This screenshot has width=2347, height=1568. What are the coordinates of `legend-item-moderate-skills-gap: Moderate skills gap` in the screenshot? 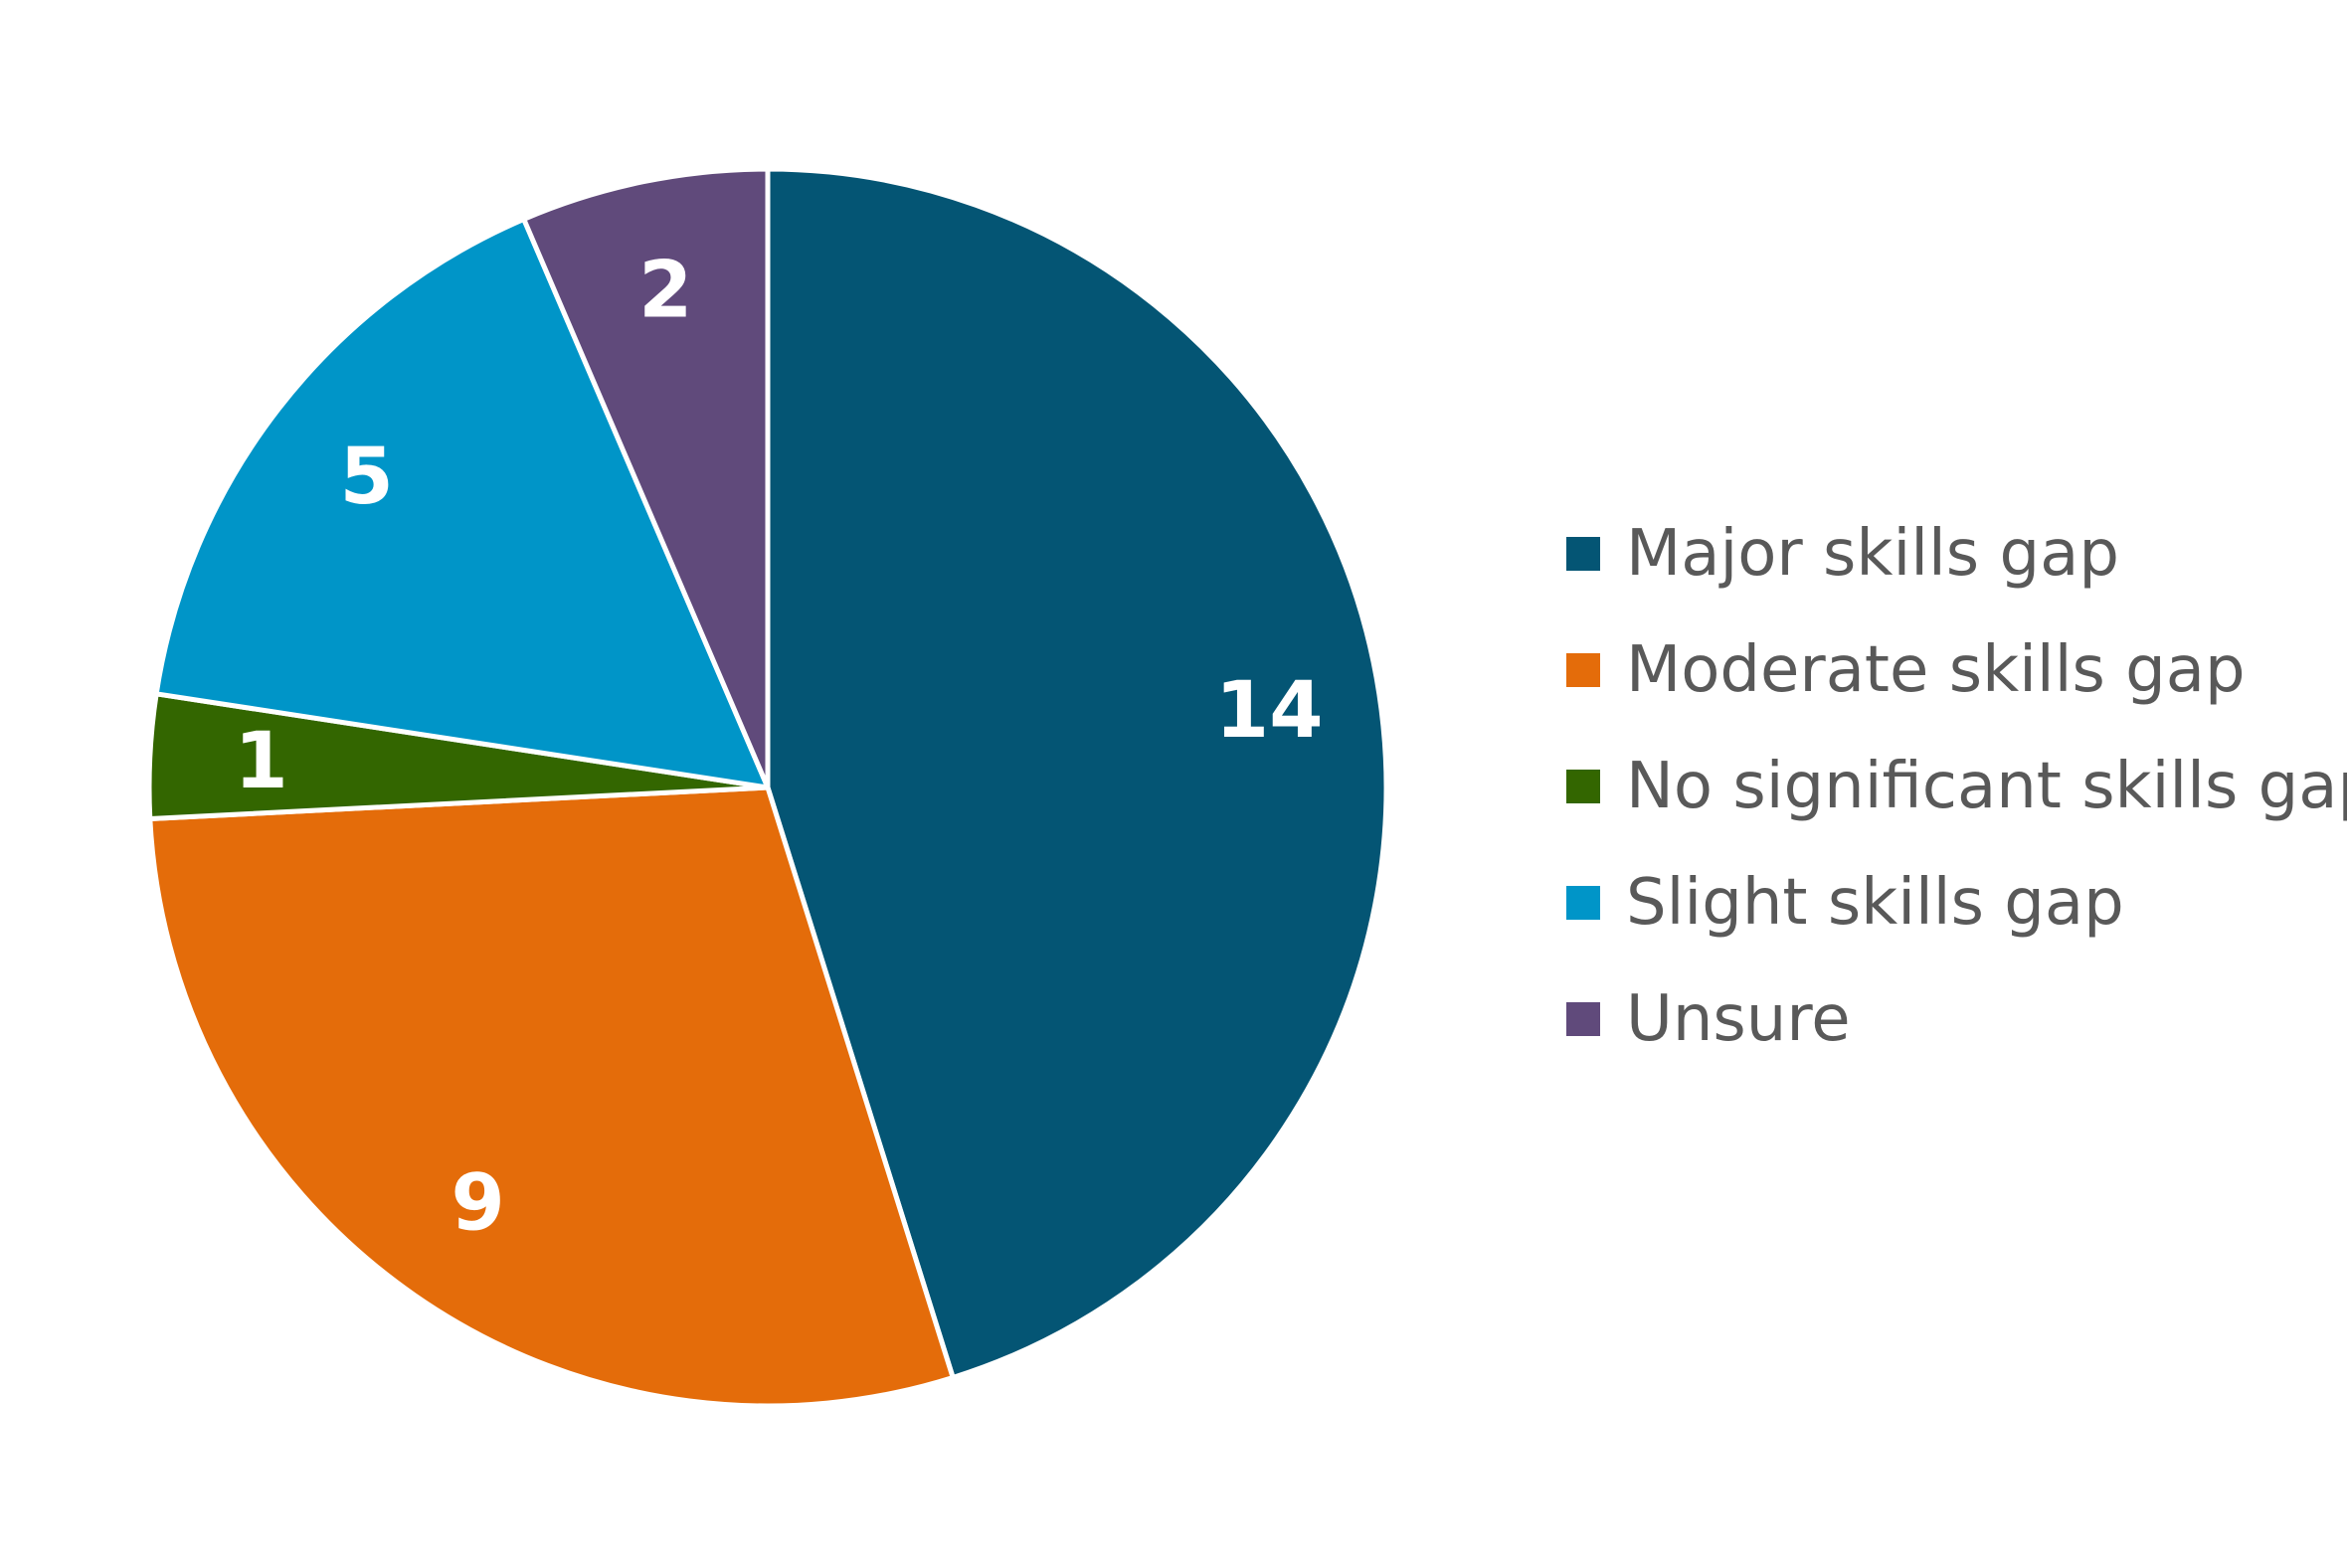 It's located at (1906, 670).